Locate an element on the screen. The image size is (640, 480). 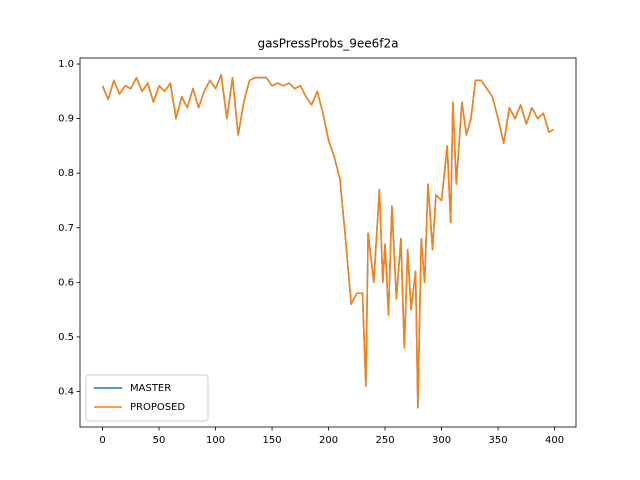
x-tick-label: 150 is located at coordinates (272, 440).